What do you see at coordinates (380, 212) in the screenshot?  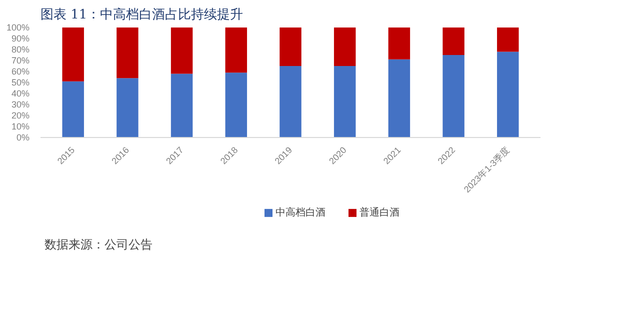 I see `legend-label: 普通白酒` at bounding box center [380, 212].